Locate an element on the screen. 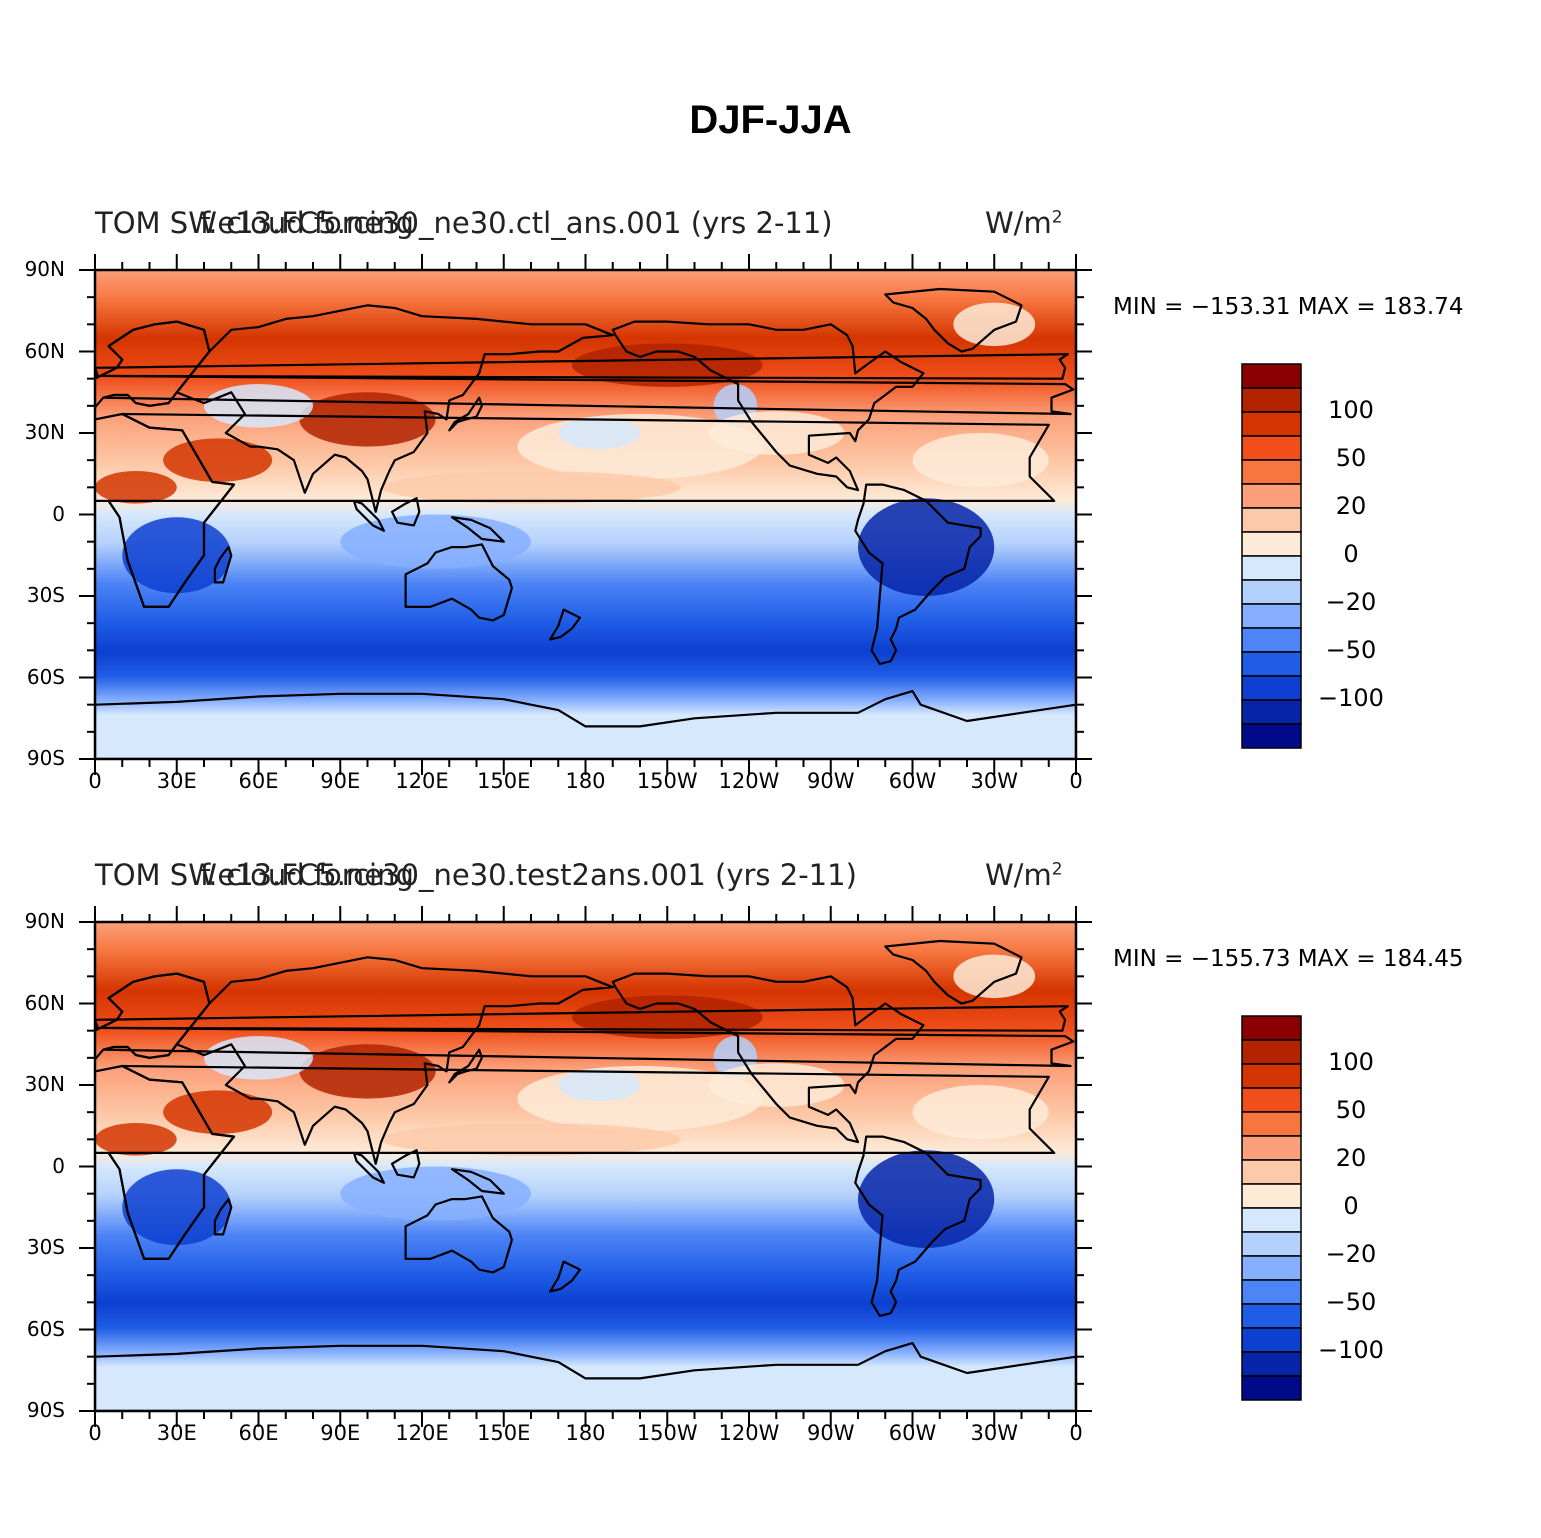  min-max-label: MIN = −155.73 MAX = 184.45 is located at coordinates (1288, 959).